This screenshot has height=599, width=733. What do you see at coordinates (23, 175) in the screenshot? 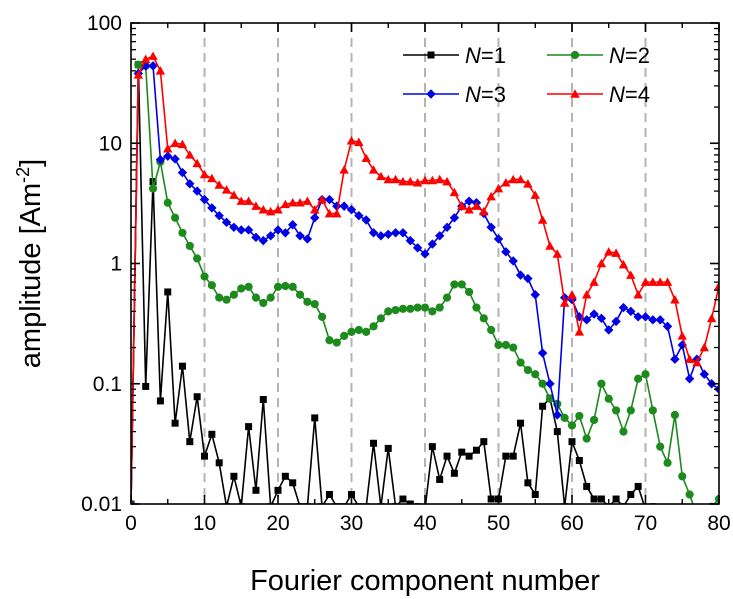
I see `y-axis-title-superscript: -2` at bounding box center [23, 175].